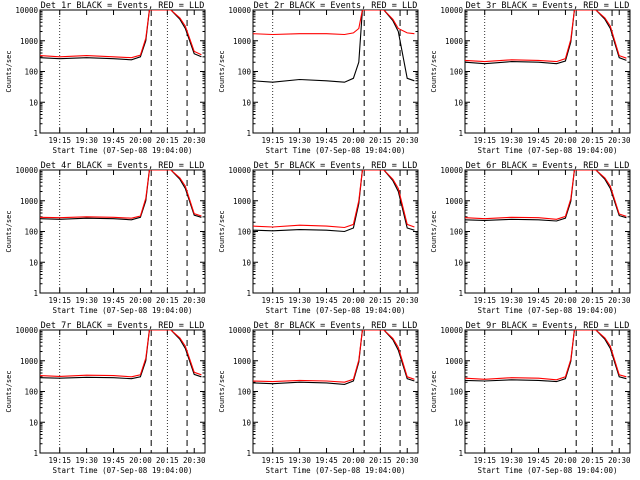 The image size is (640, 480). I want to click on chart-title: Det 9r BLACK = Events, RED = LLD, so click(548, 326).